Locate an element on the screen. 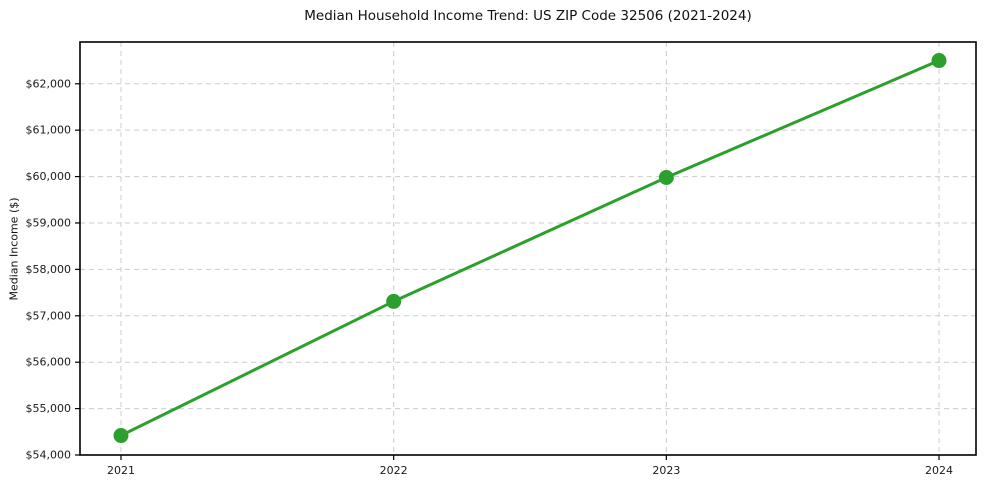 Image resolution: width=989 pixels, height=490 pixels. y-tick-label: $60,000 is located at coordinates (49, 176).